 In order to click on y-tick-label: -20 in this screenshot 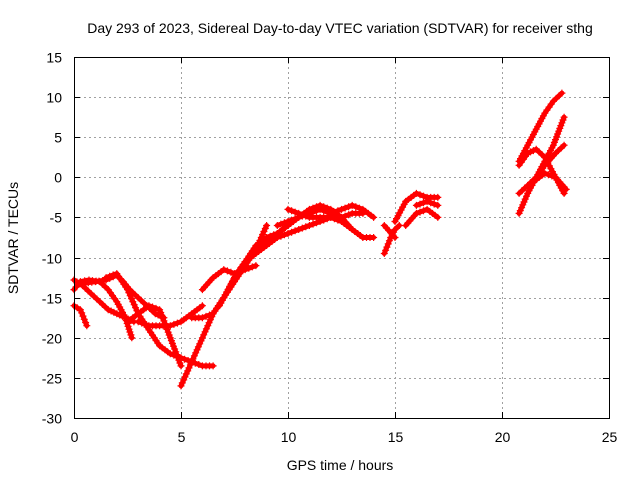, I will do `click(52, 339)`.